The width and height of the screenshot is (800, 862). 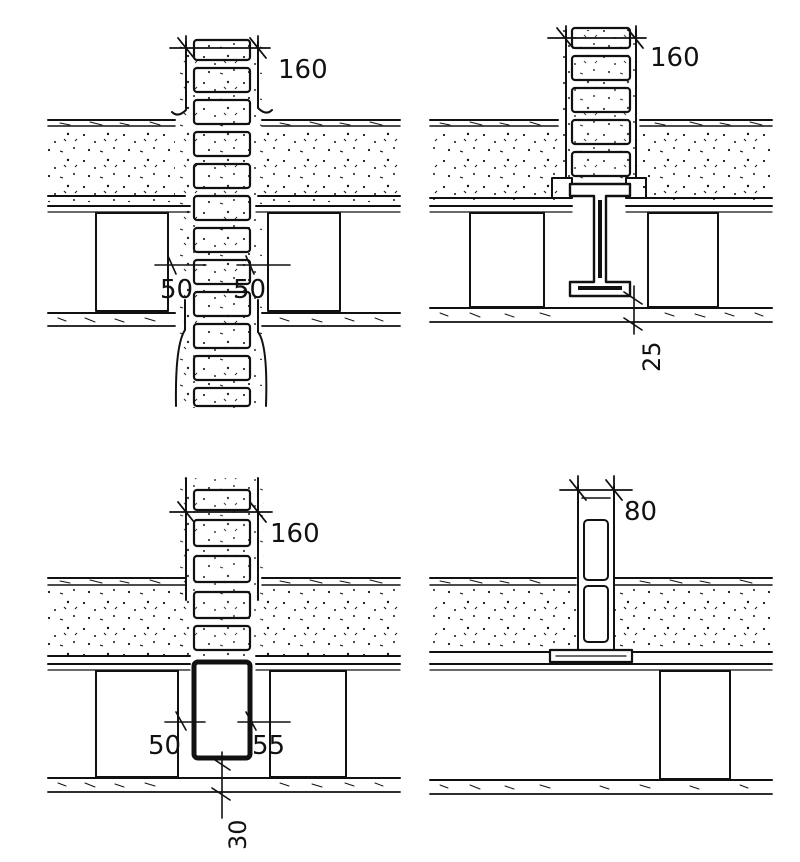 What do you see at coordinates (222, 280) in the screenshot?
I see `dimension-gaps: 50 50` at bounding box center [222, 280].